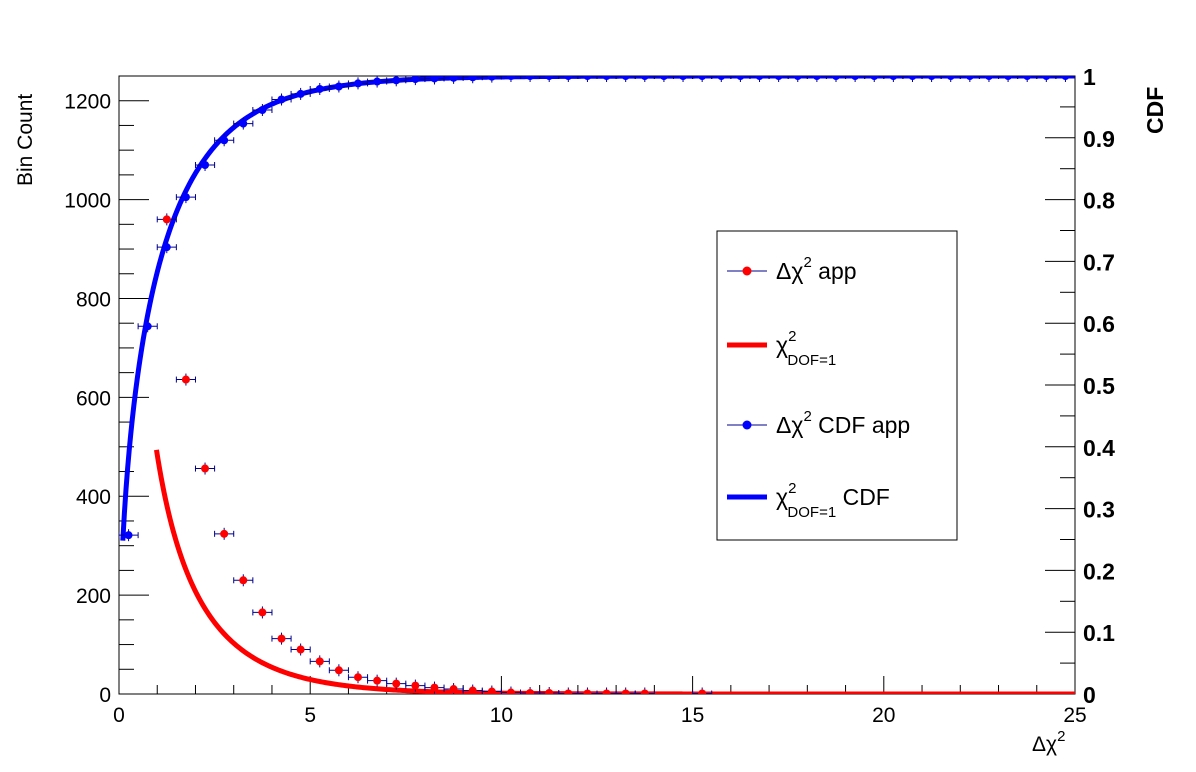 The image size is (1196, 772). I want to click on x-tick-label: 0, so click(119, 715).